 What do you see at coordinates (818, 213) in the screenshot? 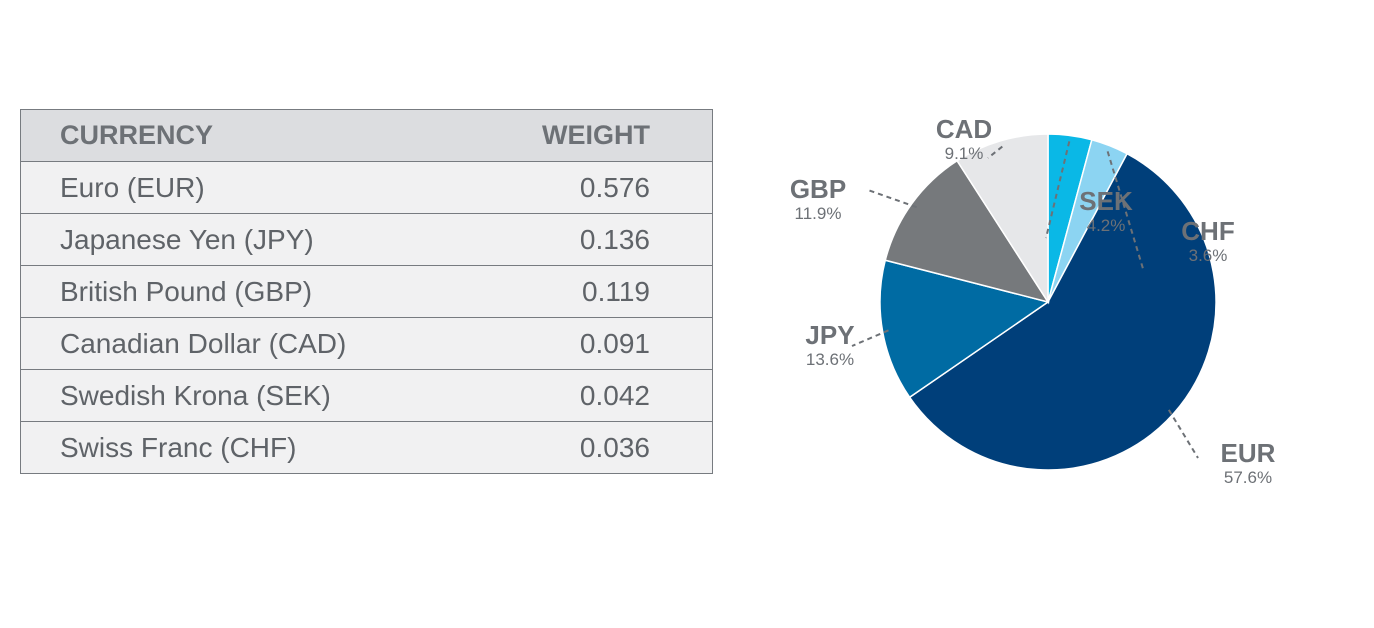
I see `slice-percent-gbp: 11.9%` at bounding box center [818, 213].